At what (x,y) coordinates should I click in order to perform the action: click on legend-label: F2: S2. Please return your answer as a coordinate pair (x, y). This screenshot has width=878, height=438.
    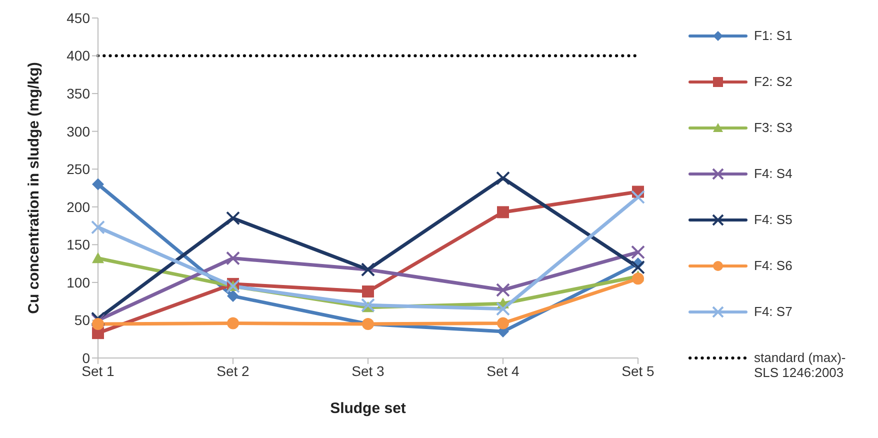
    Looking at the image, I should click on (773, 81).